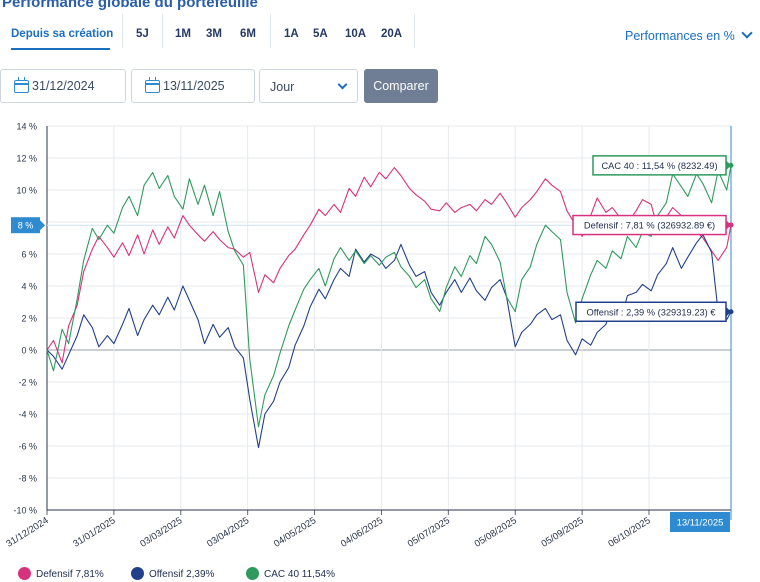 This screenshot has width=760, height=582. I want to click on crosshair-y-badge-arrow, so click(42, 225).